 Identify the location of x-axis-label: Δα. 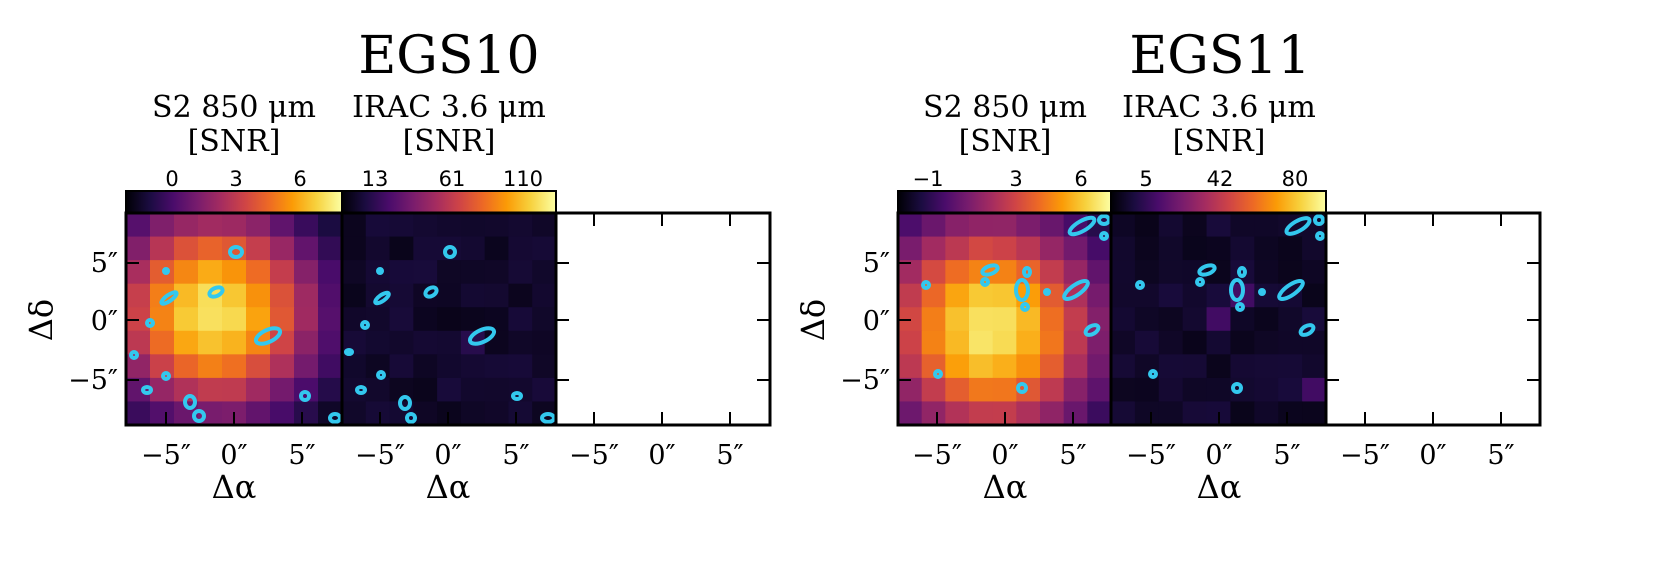
(1219, 487).